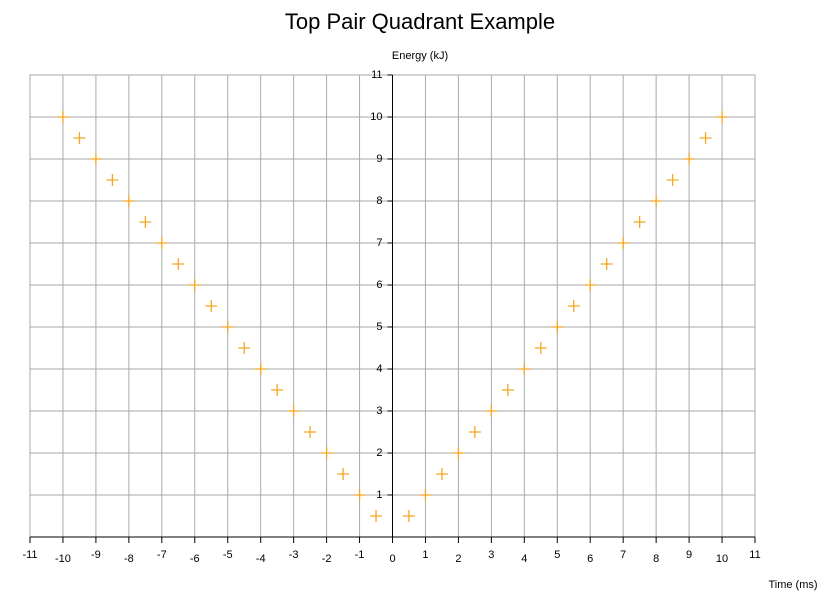  I want to click on x-tick-label: 9, so click(689, 555).